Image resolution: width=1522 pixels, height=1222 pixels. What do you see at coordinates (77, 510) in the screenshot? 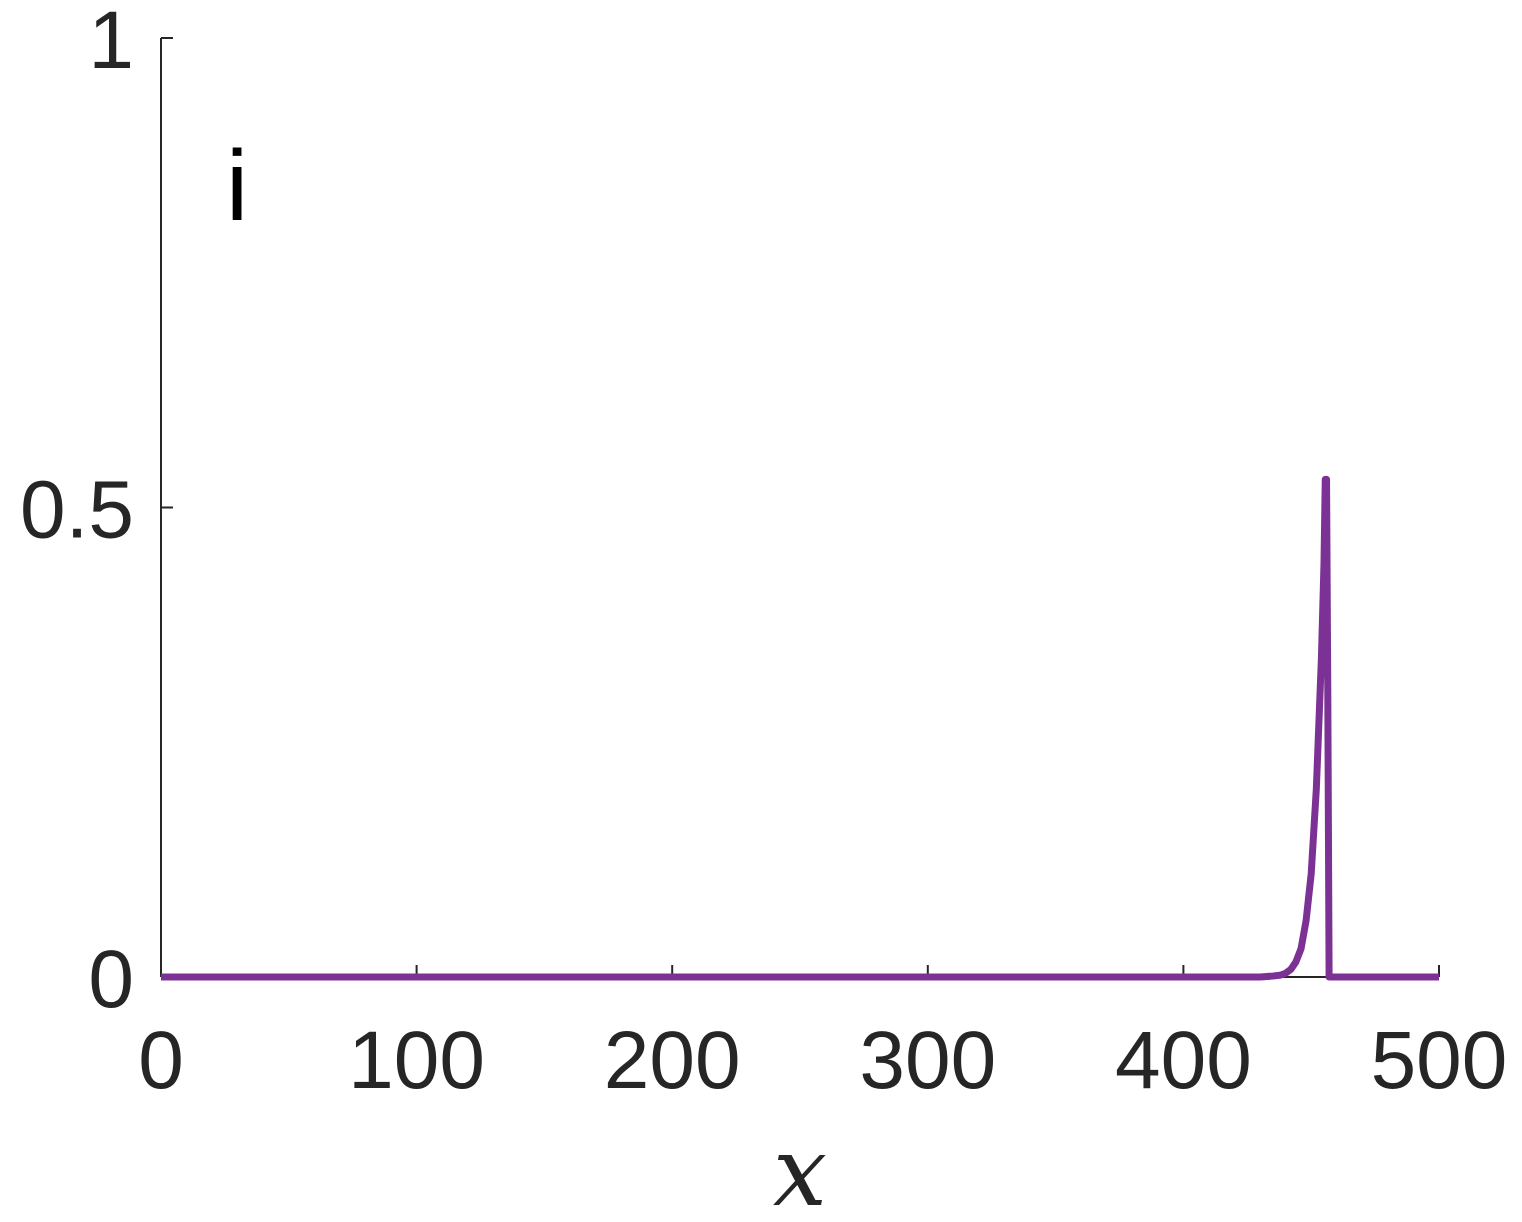
I see `y-tick-label: 0.5` at bounding box center [77, 510].